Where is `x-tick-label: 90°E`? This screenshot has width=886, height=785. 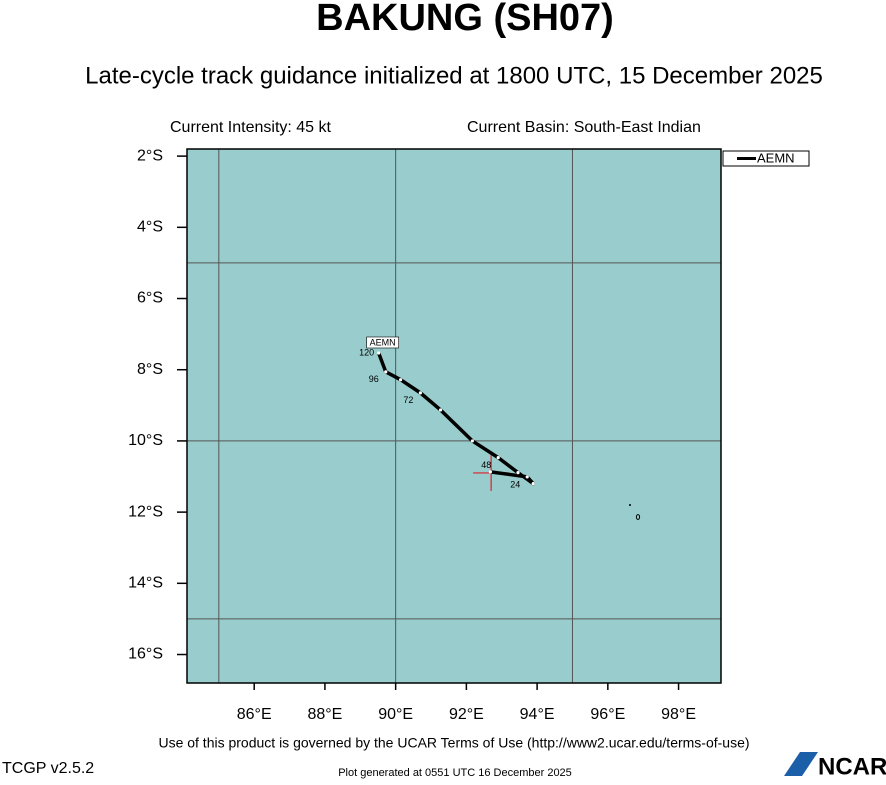
x-tick-label: 90°E is located at coordinates (395, 714).